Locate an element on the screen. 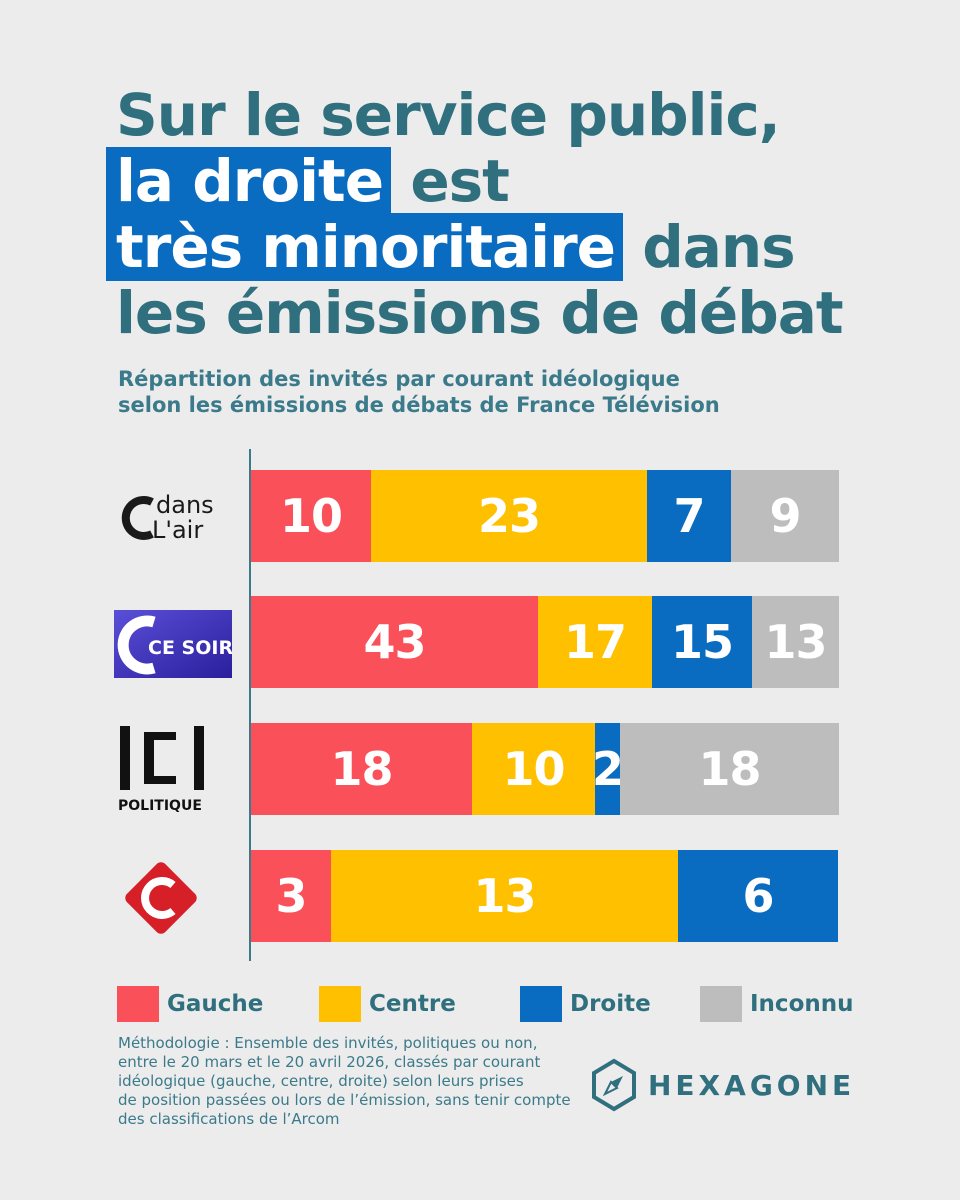 The width and height of the screenshot is (960, 1200). bar-segment-centre: 23 is located at coordinates (509, 516).